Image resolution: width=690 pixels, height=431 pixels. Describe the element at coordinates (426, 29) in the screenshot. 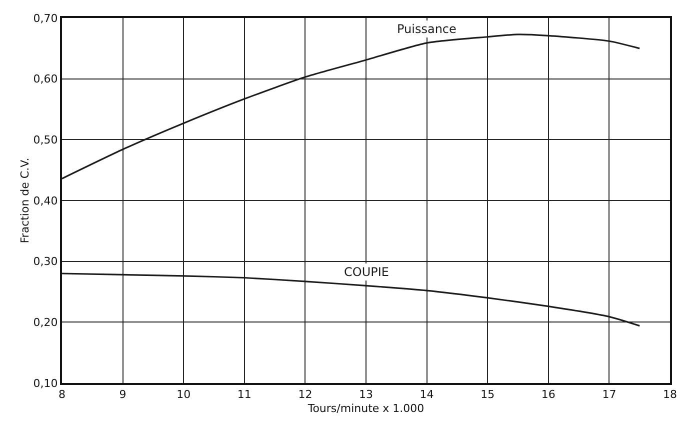

I see `series-label: Puissance` at that location.